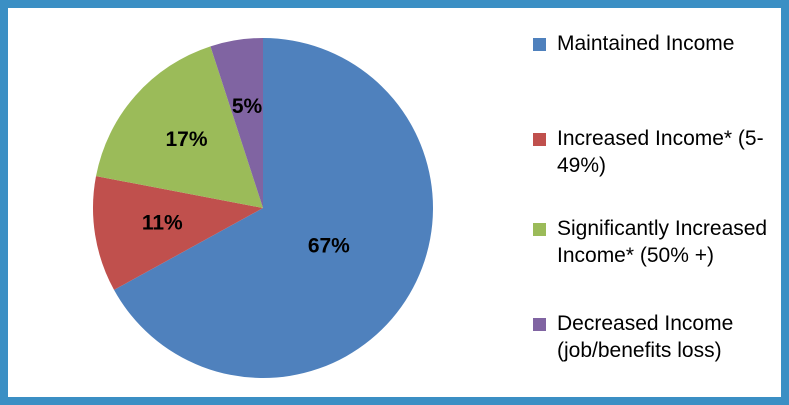 This screenshot has width=789, height=405. I want to click on legend-label: Increased Income* (5-49%), so click(660, 152).